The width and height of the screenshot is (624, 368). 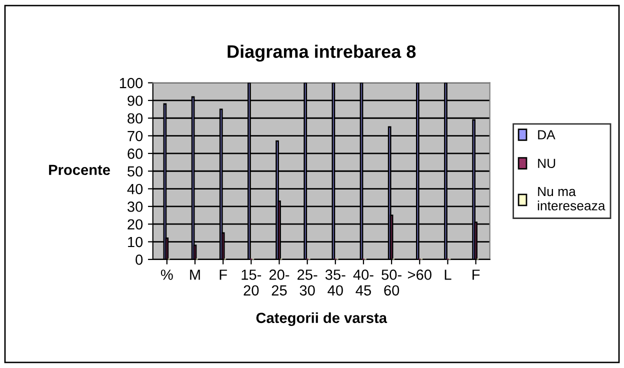 I want to click on y-tick-label: 90, so click(x=135, y=101).